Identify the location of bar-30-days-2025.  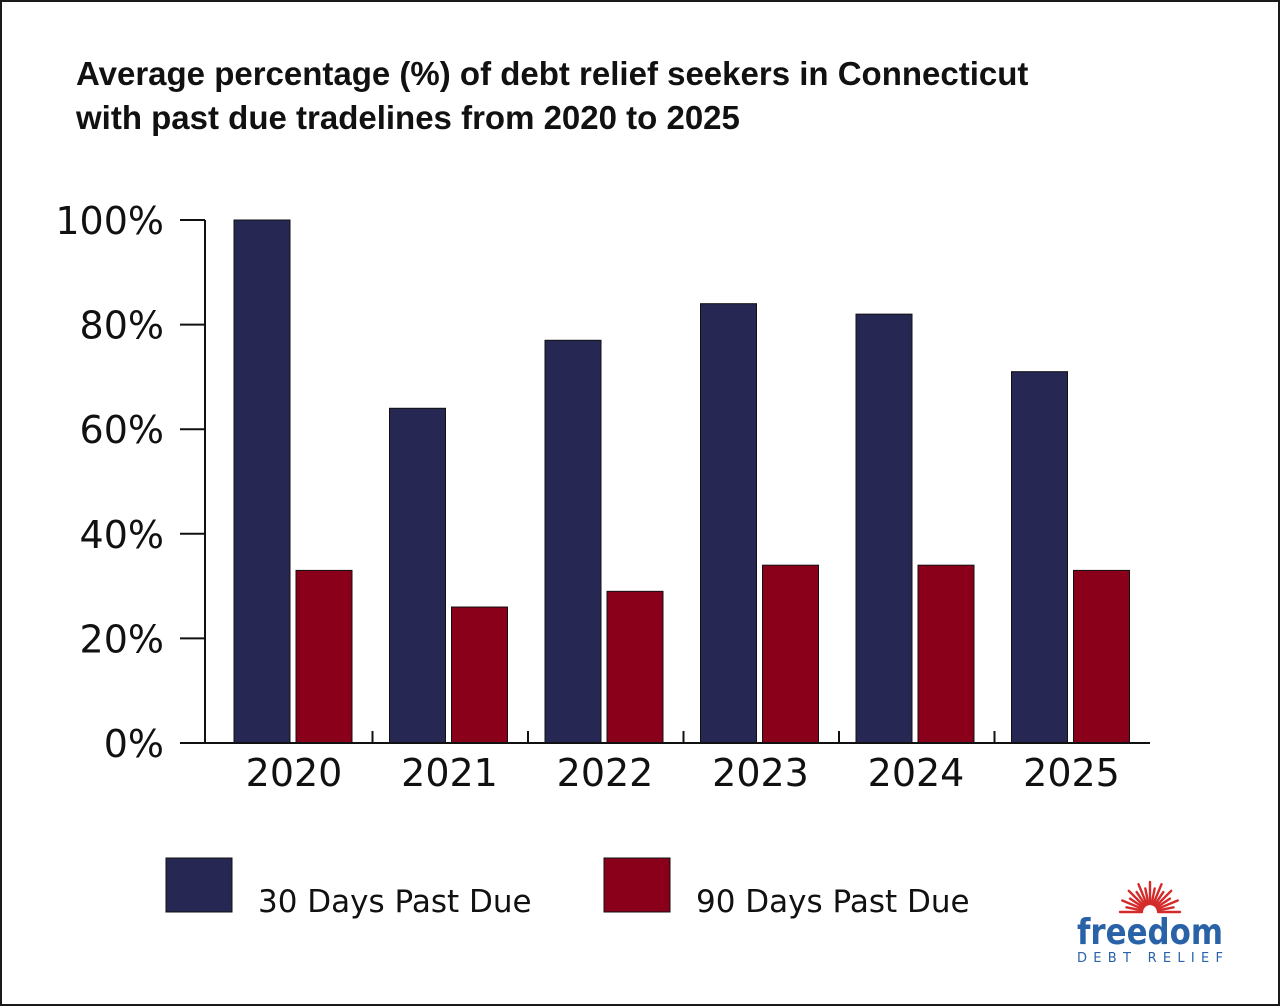
(1039, 557).